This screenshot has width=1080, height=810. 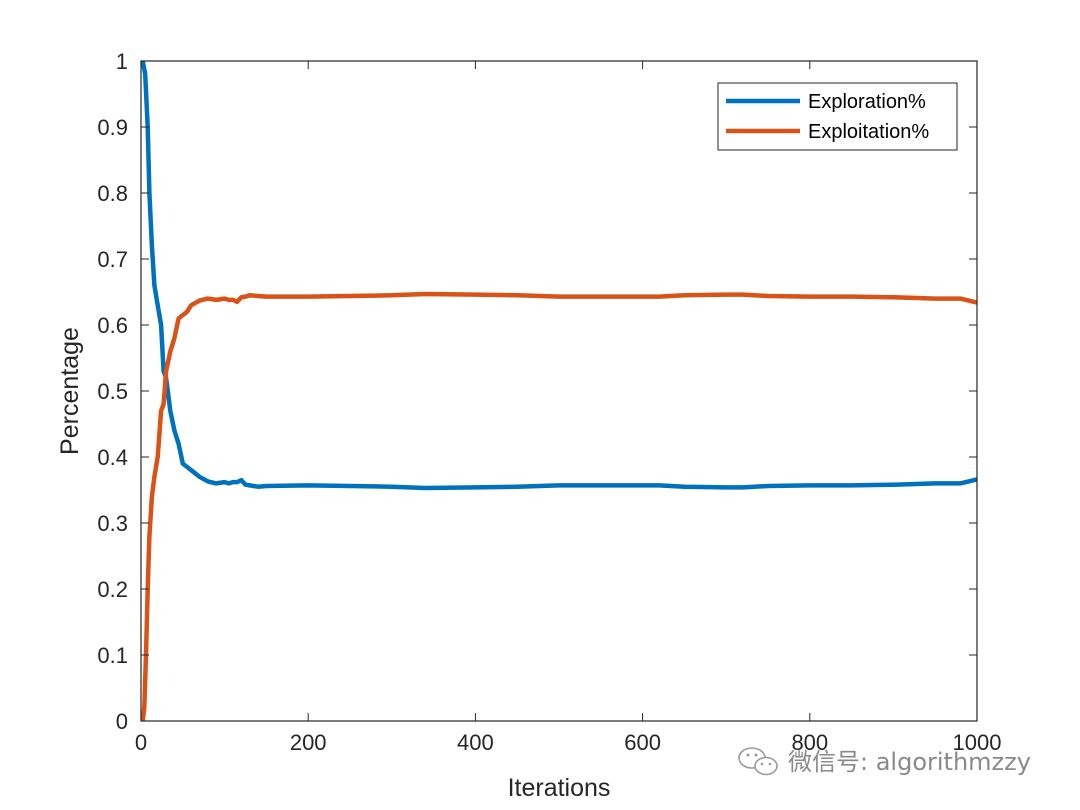 I want to click on y-tick-label: 0.9, so click(x=112, y=127).